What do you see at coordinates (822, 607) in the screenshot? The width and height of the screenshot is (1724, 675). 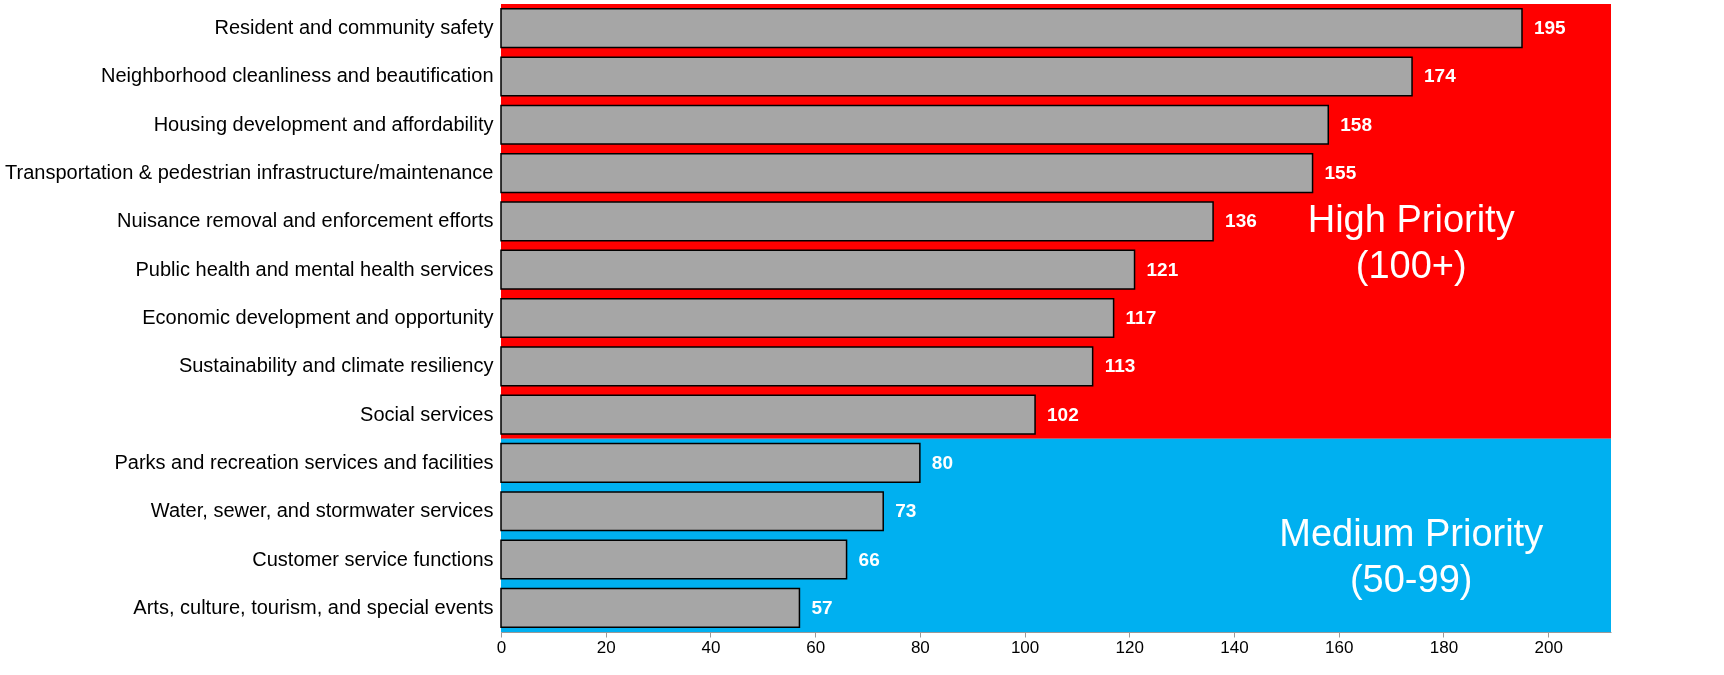 I see `data-label: 57` at bounding box center [822, 607].